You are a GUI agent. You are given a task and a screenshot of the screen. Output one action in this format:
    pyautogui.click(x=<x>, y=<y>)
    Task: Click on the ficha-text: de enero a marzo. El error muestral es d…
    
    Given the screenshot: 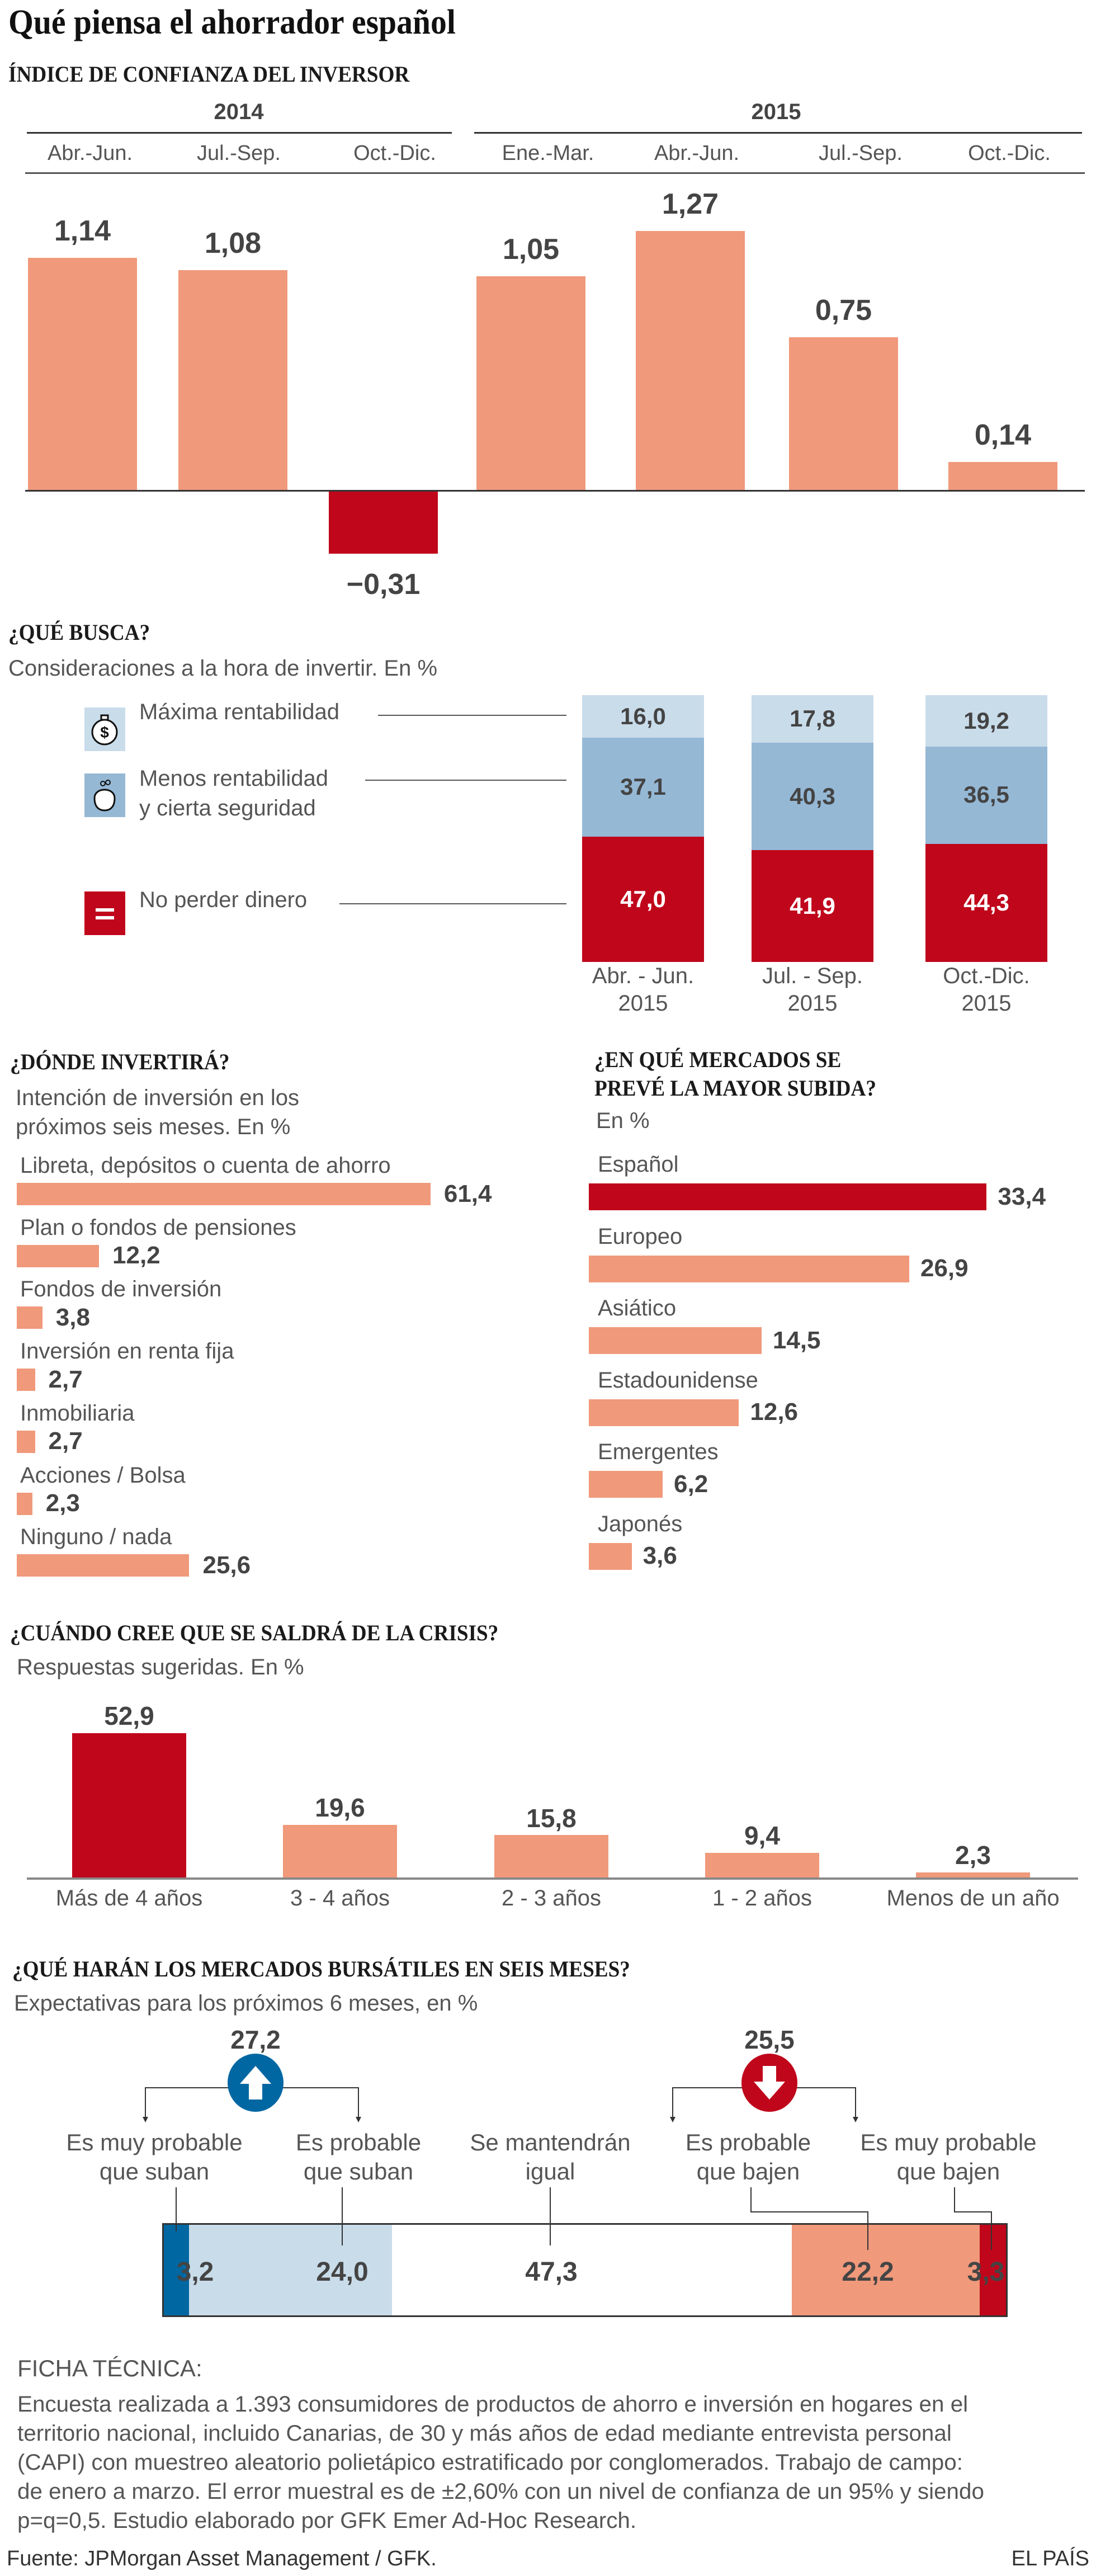 What is the action you would take?
    pyautogui.click(x=501, y=2491)
    